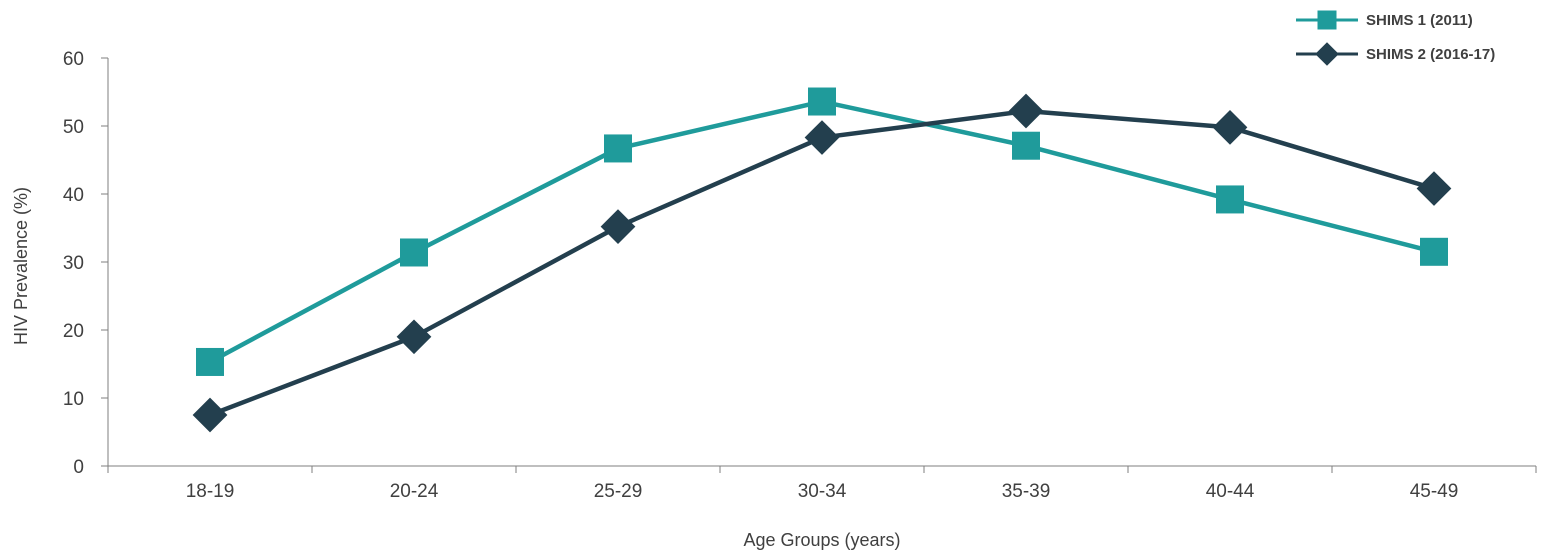 This screenshot has height=552, width=1555. I want to click on x-tick-label: 45-49, so click(1434, 491).